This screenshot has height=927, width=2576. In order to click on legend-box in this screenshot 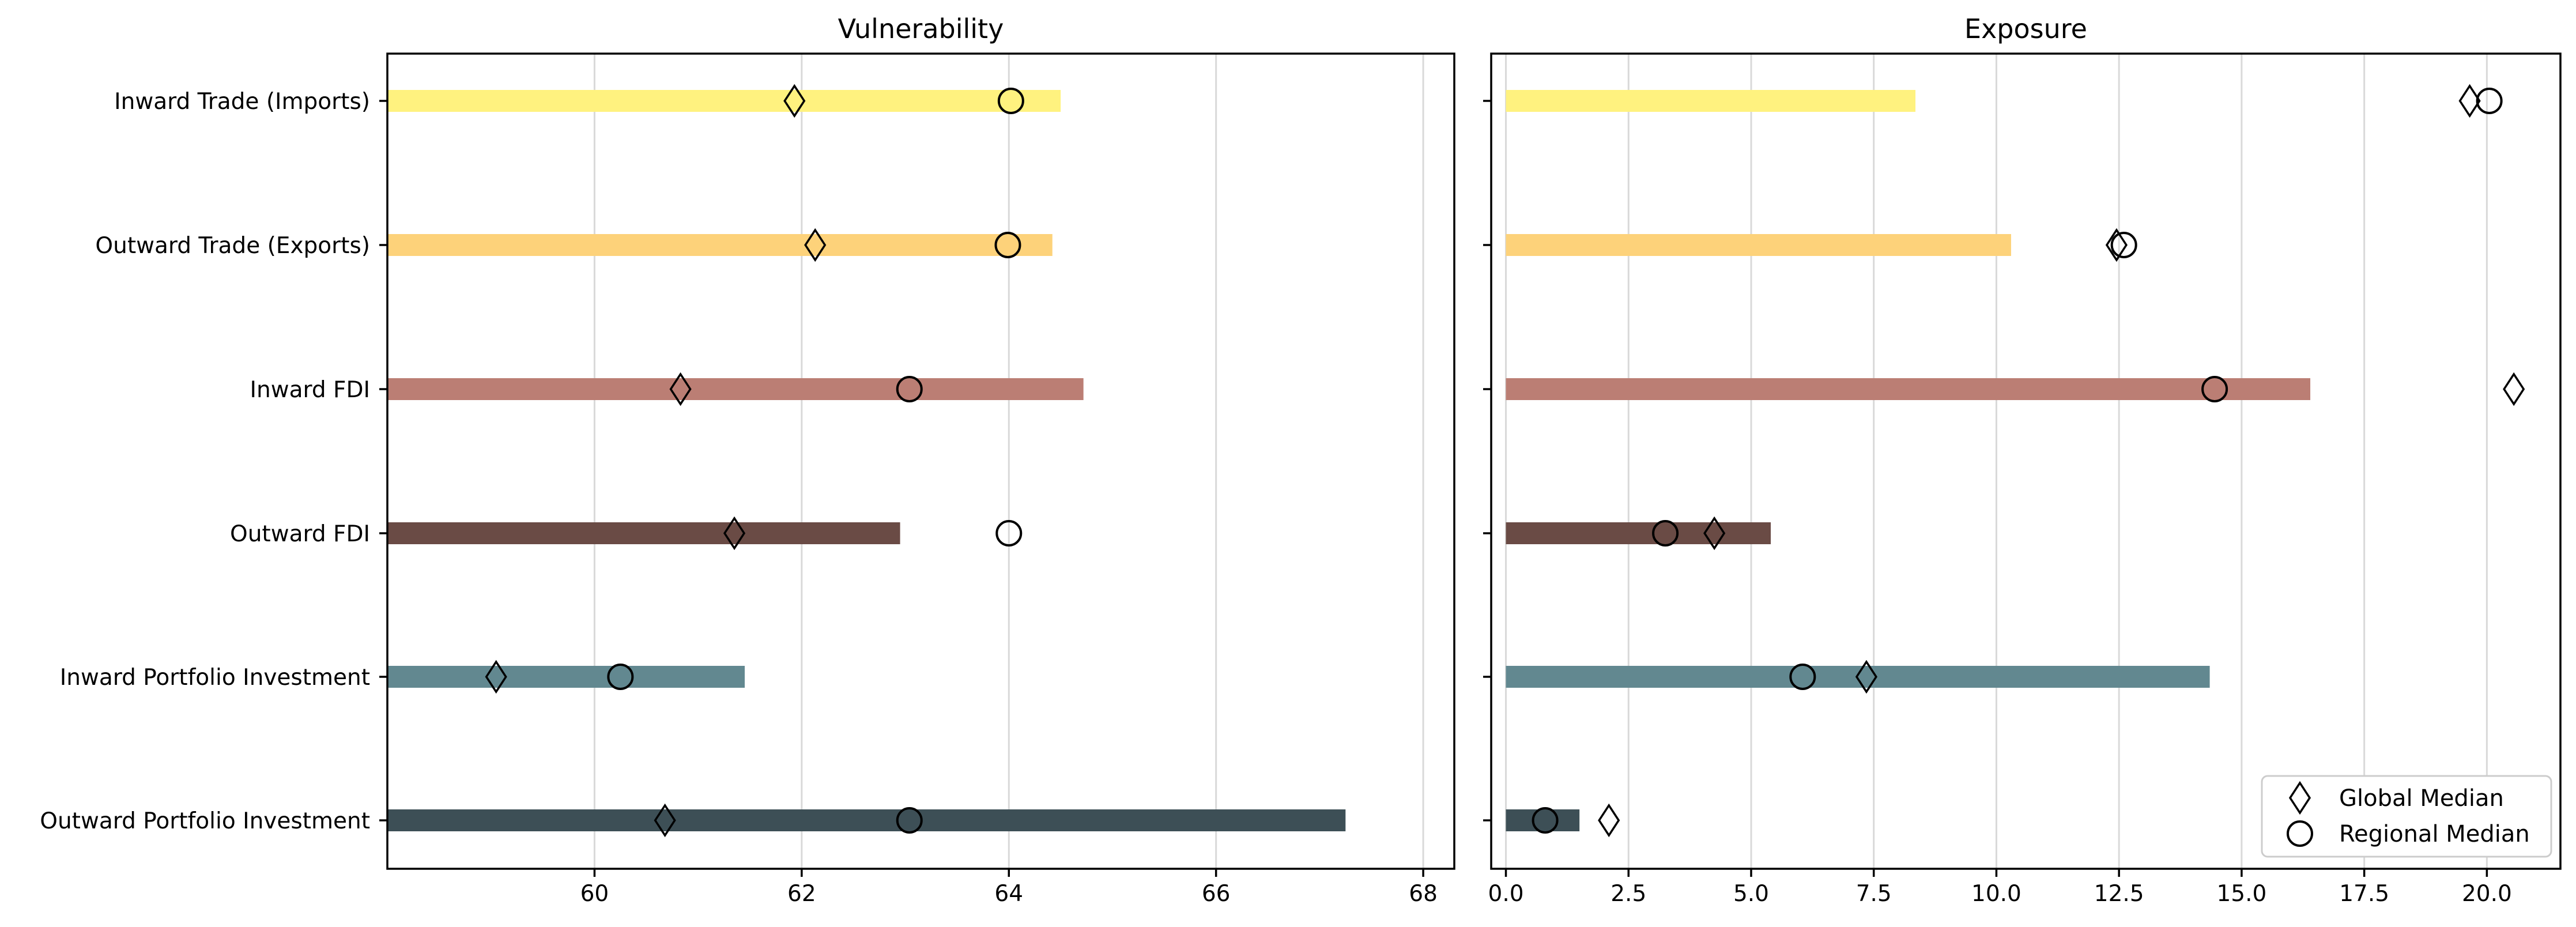, I will do `click(2406, 816)`.